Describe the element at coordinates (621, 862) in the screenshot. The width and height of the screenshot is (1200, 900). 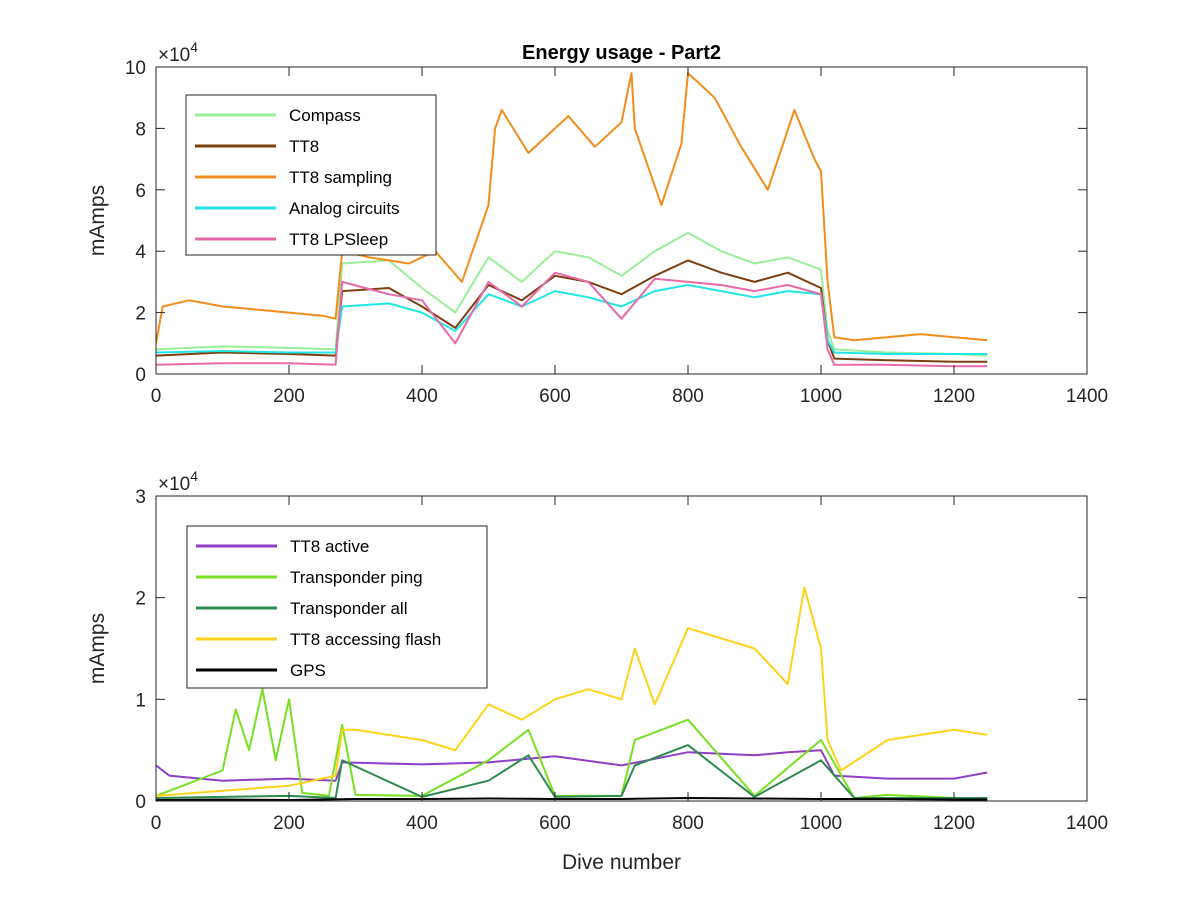
I see `x-axis-label: Dive number` at that location.